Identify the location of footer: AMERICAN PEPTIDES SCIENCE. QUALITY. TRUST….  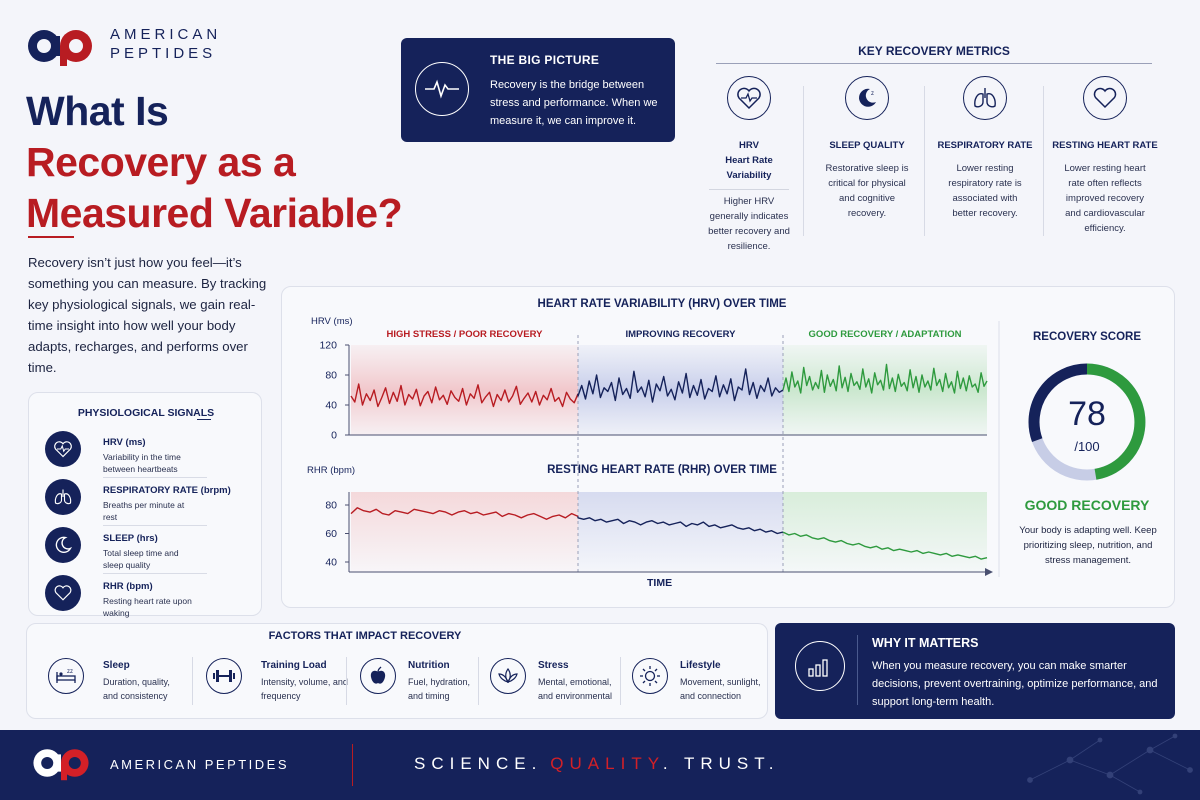
(600, 765).